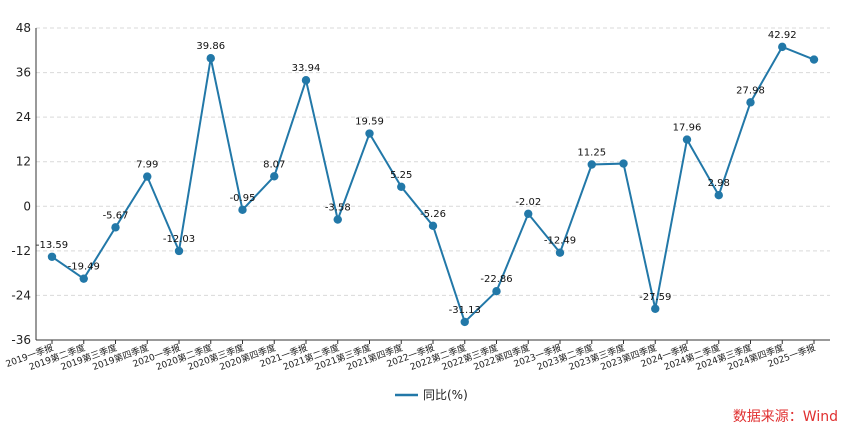  I want to click on y-tick-label: 48, so click(23, 28).